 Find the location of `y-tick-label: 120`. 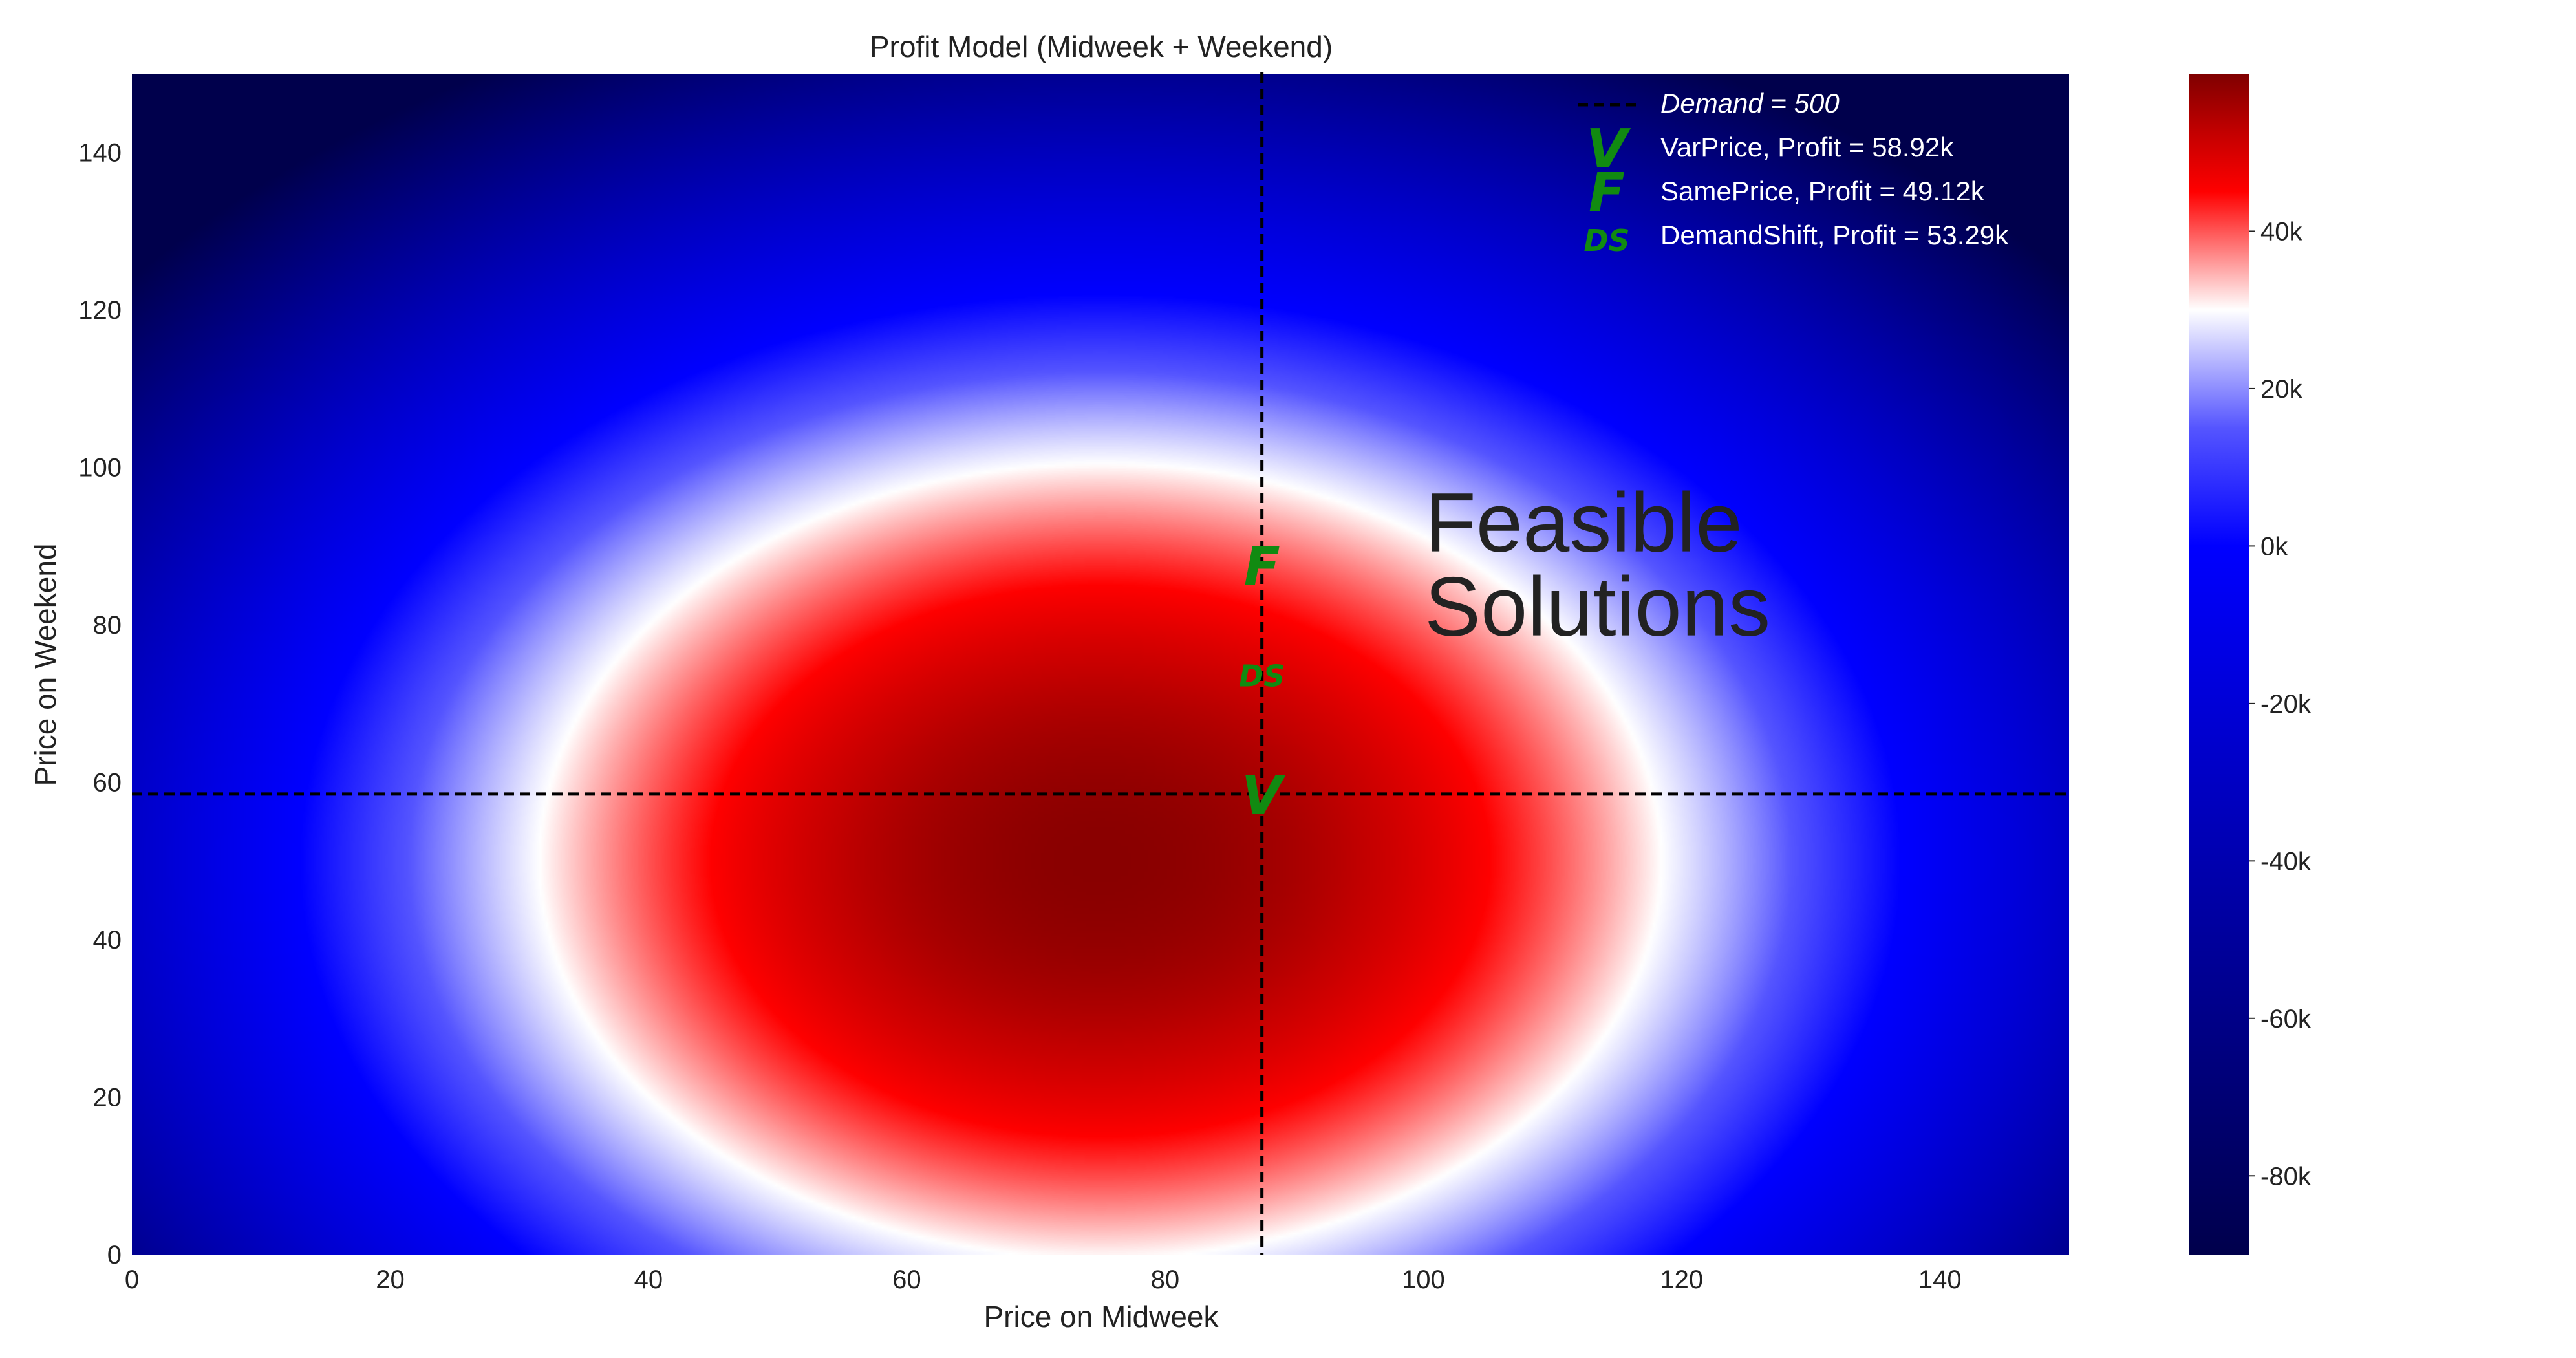

y-tick-label: 120 is located at coordinates (100, 310).